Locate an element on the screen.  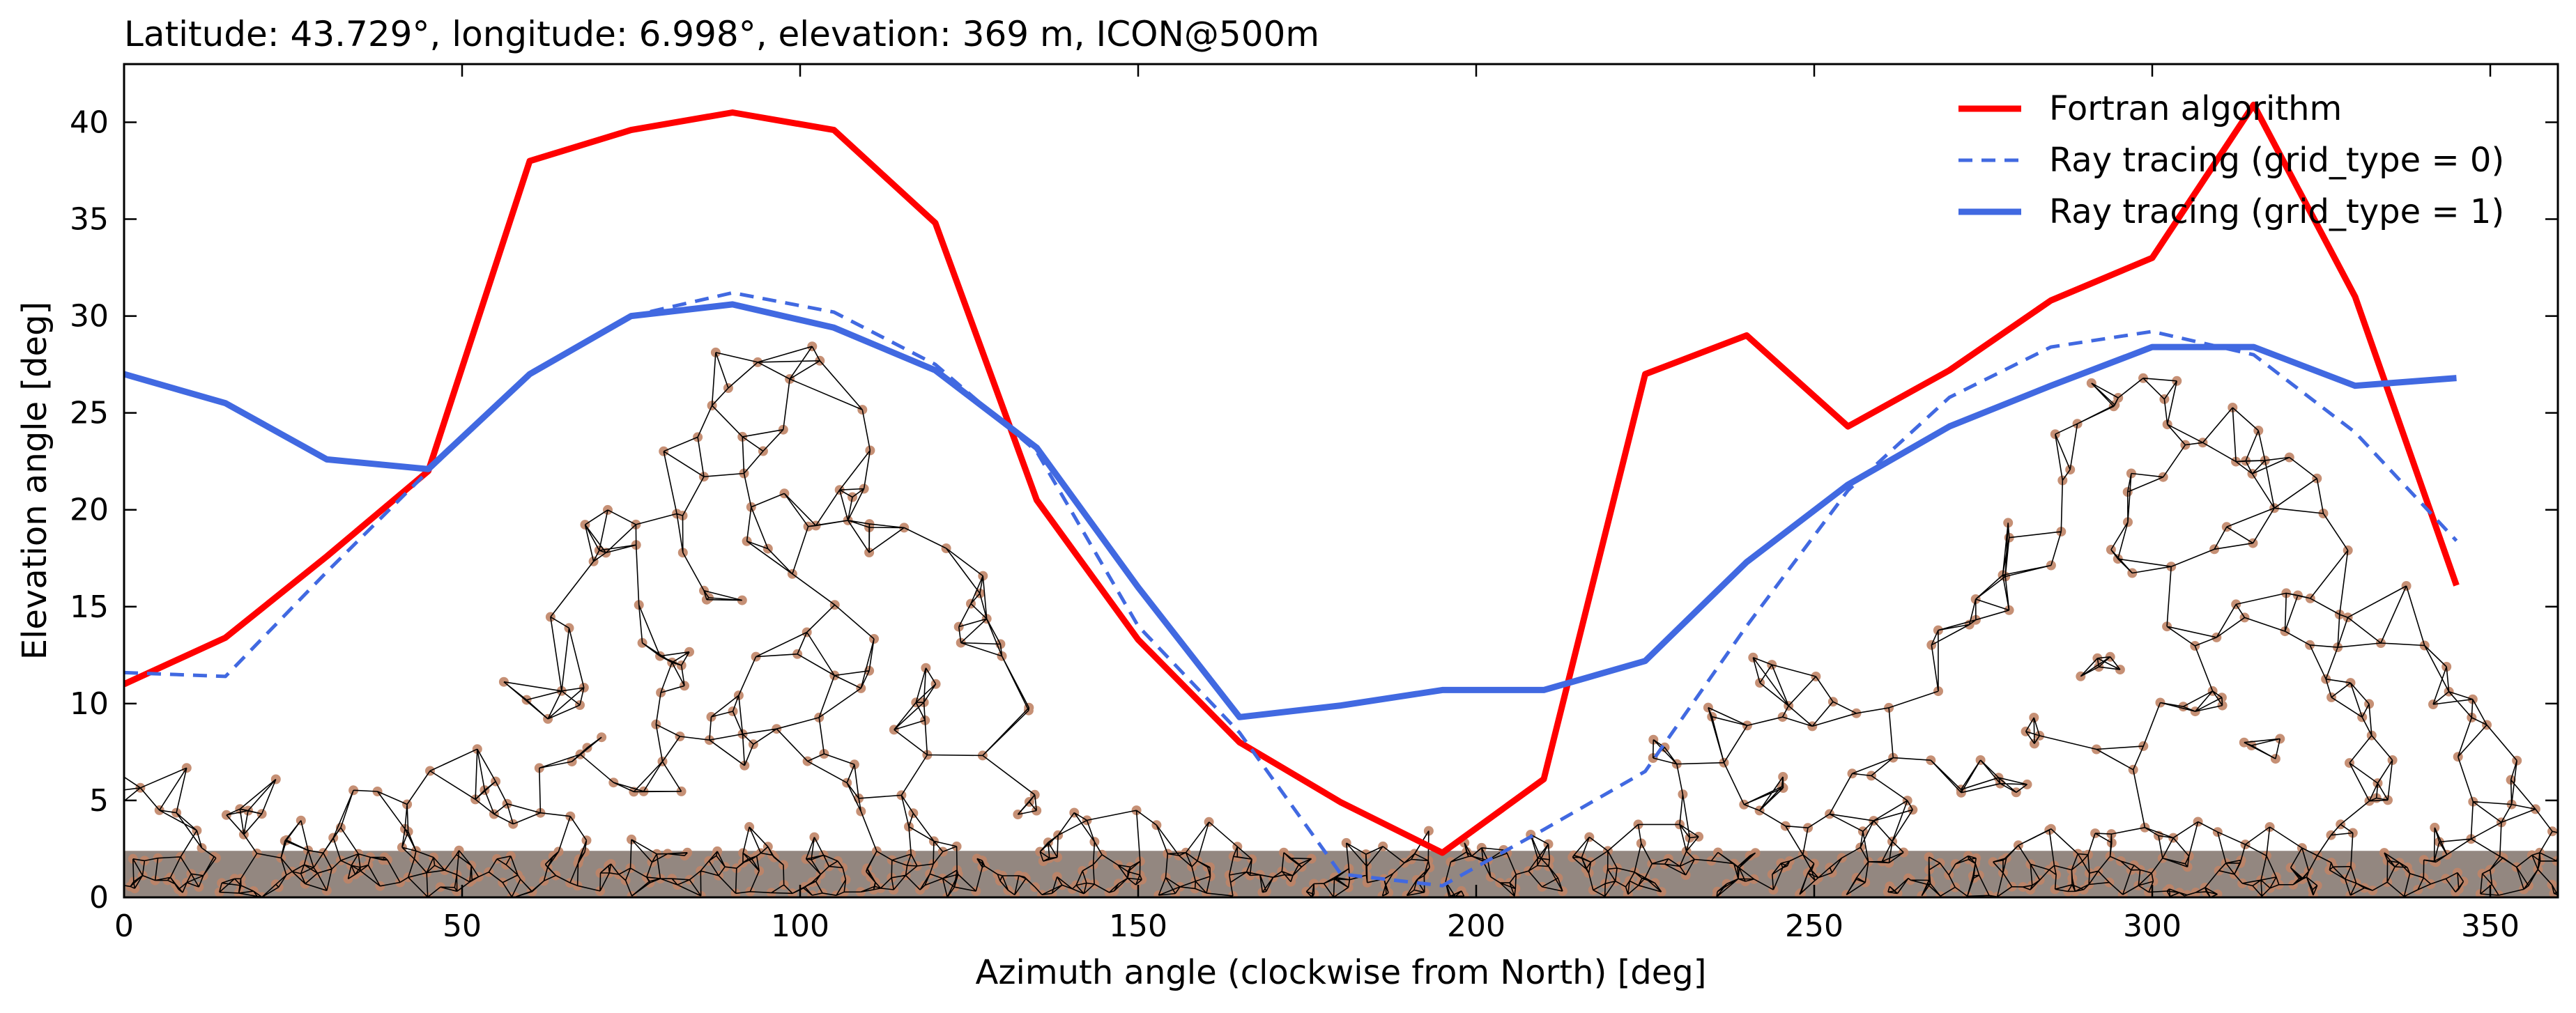
y-tick-label: 20 is located at coordinates (90, 510).